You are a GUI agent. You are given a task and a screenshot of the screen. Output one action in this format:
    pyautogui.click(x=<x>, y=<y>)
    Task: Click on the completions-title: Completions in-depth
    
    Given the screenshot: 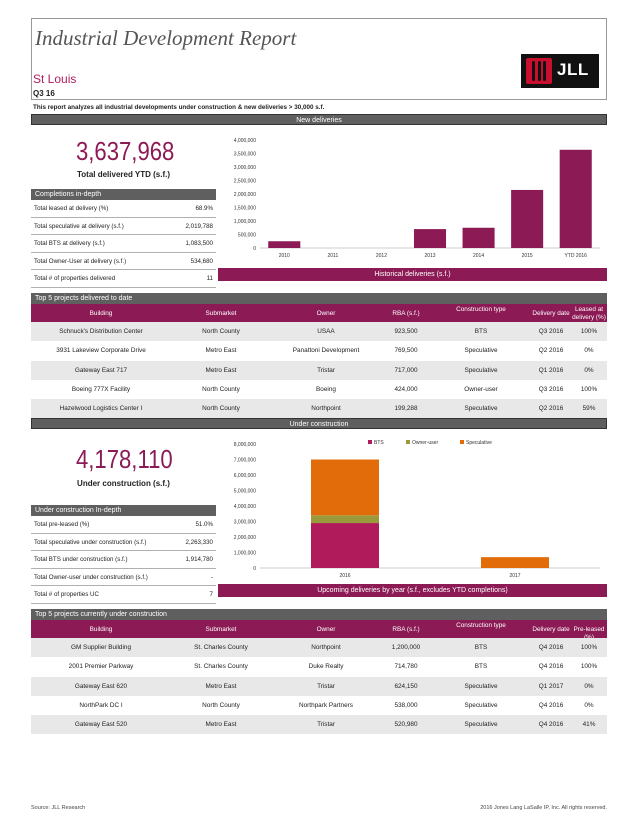 What is the action you would take?
    pyautogui.click(x=123, y=194)
    